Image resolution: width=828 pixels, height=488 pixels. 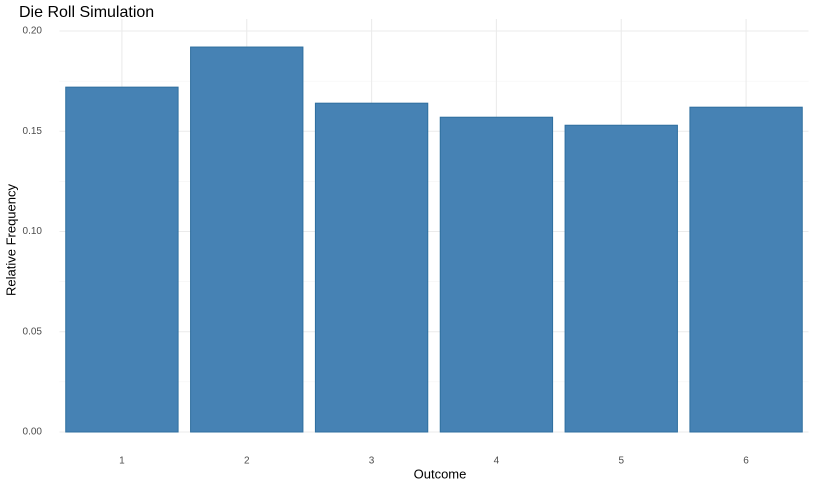 What do you see at coordinates (372, 461) in the screenshot?
I see `x-tick-label: 3` at bounding box center [372, 461].